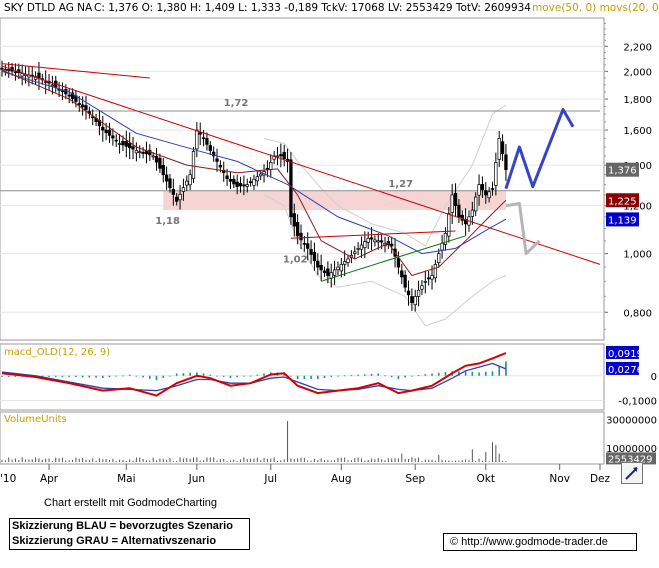 This screenshot has height=568, width=659. Describe the element at coordinates (637, 47) in the screenshot. I see `price-tick-label: 2,200` at that location.